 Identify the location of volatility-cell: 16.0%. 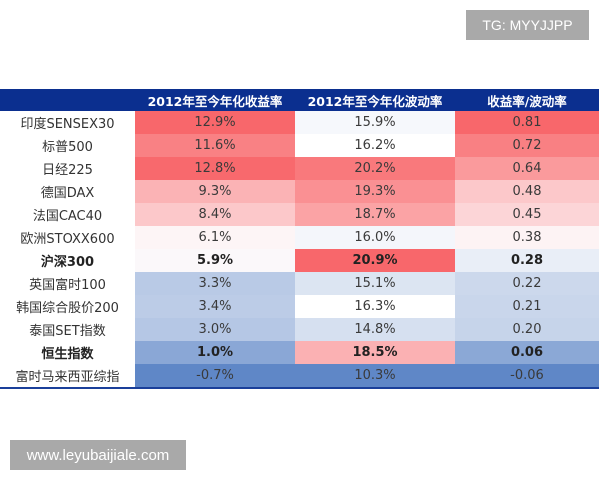
(375, 237).